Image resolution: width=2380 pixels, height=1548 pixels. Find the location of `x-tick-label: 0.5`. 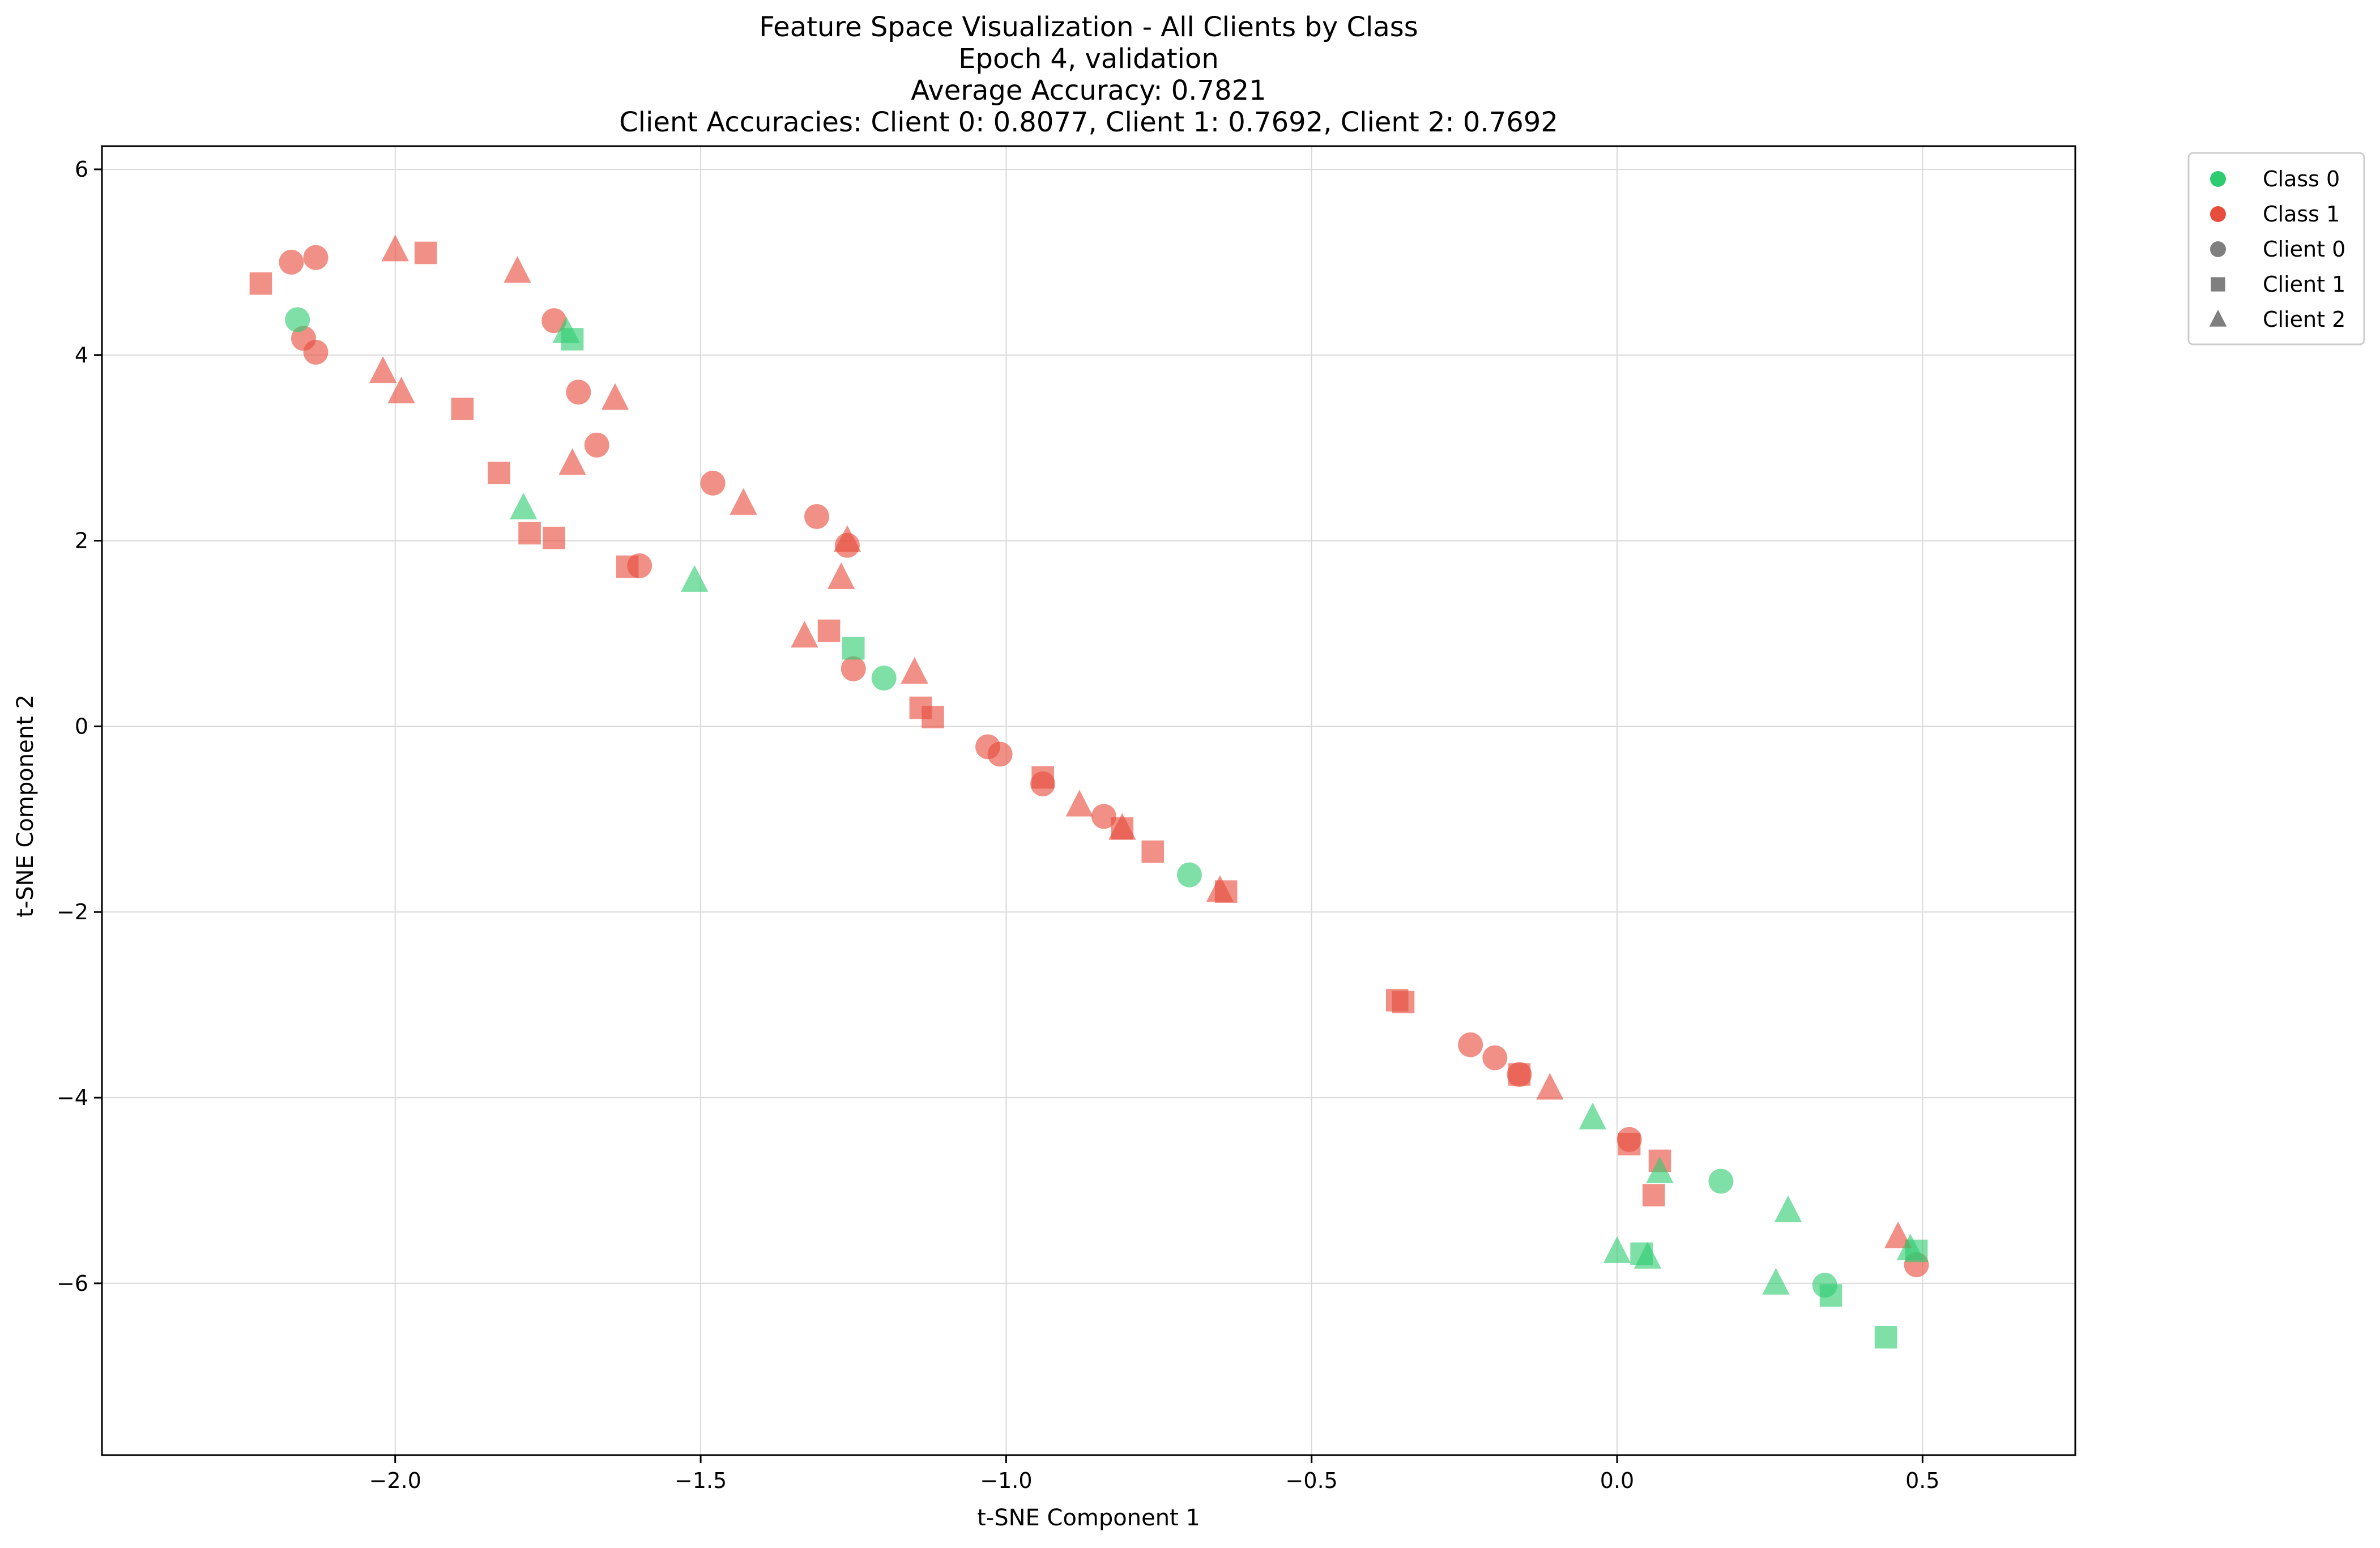

x-tick-label: 0.5 is located at coordinates (1922, 1480).